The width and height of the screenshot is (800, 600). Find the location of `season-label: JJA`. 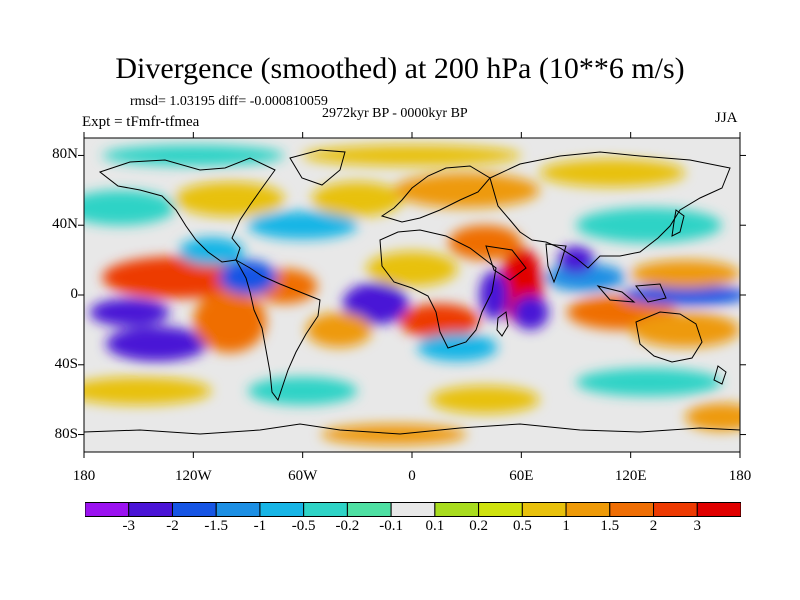

season-label: JJA is located at coordinates (726, 118).